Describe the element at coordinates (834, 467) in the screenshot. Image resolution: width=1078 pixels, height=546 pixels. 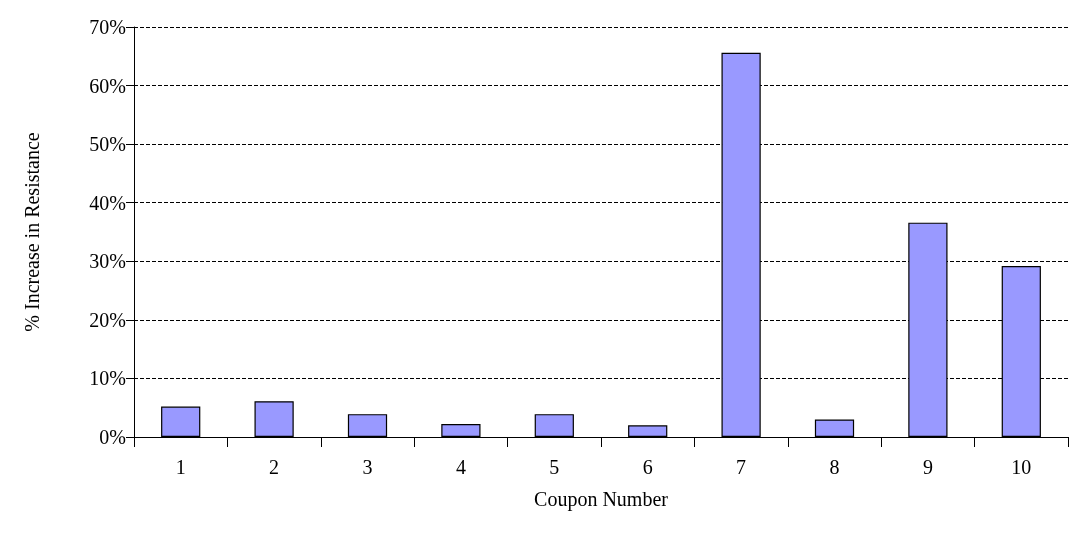
I see `x-tick-label: 8` at that location.